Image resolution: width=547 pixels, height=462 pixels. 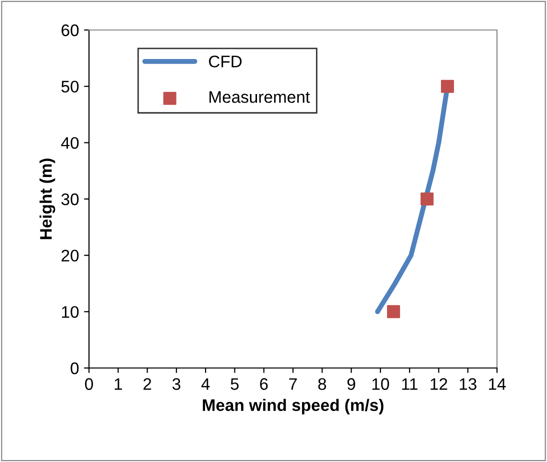 What do you see at coordinates (381, 384) in the screenshot?
I see `x-tick-label: 10` at bounding box center [381, 384].